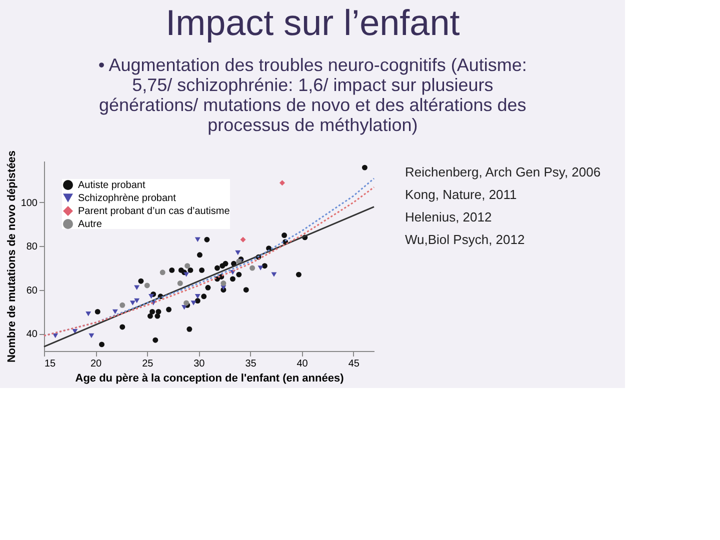 This screenshot has height=540, width=720. I want to click on legend-label: Parent probant d’un cas d’autisme, so click(154, 211).